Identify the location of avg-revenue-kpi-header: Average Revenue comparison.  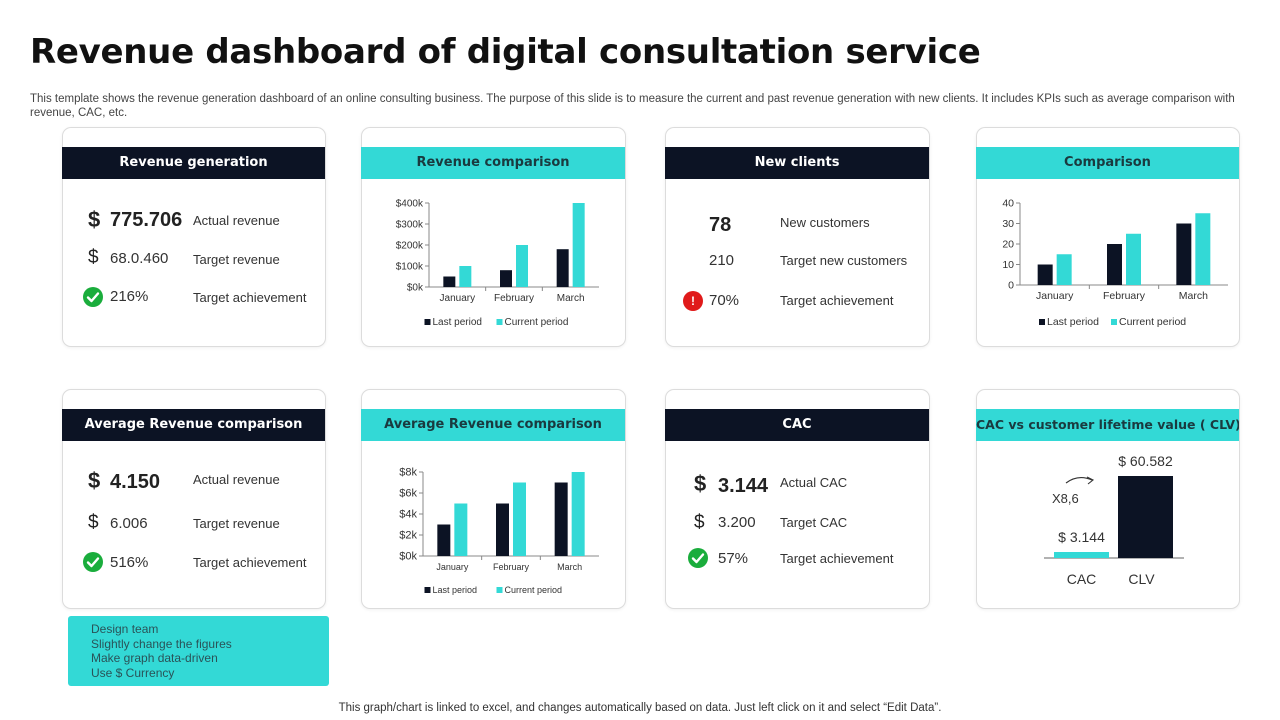
(193, 425).